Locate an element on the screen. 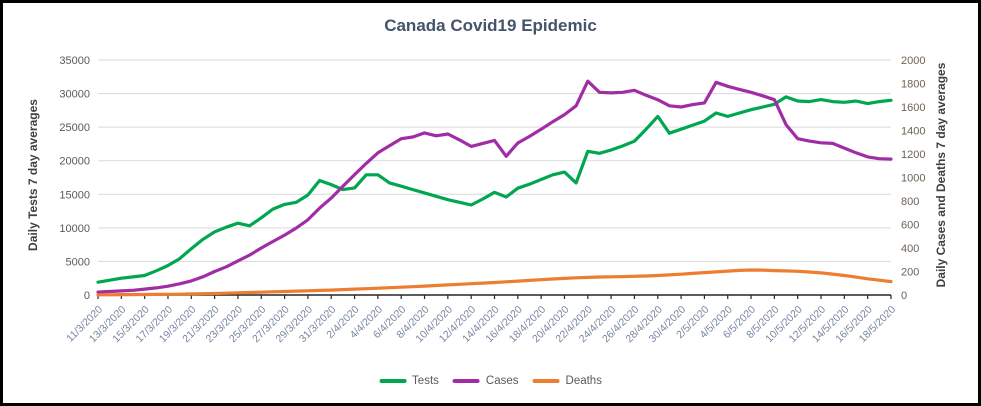 Image resolution: width=981 pixels, height=406 pixels. legend-swatch-cases is located at coordinates (466, 381).